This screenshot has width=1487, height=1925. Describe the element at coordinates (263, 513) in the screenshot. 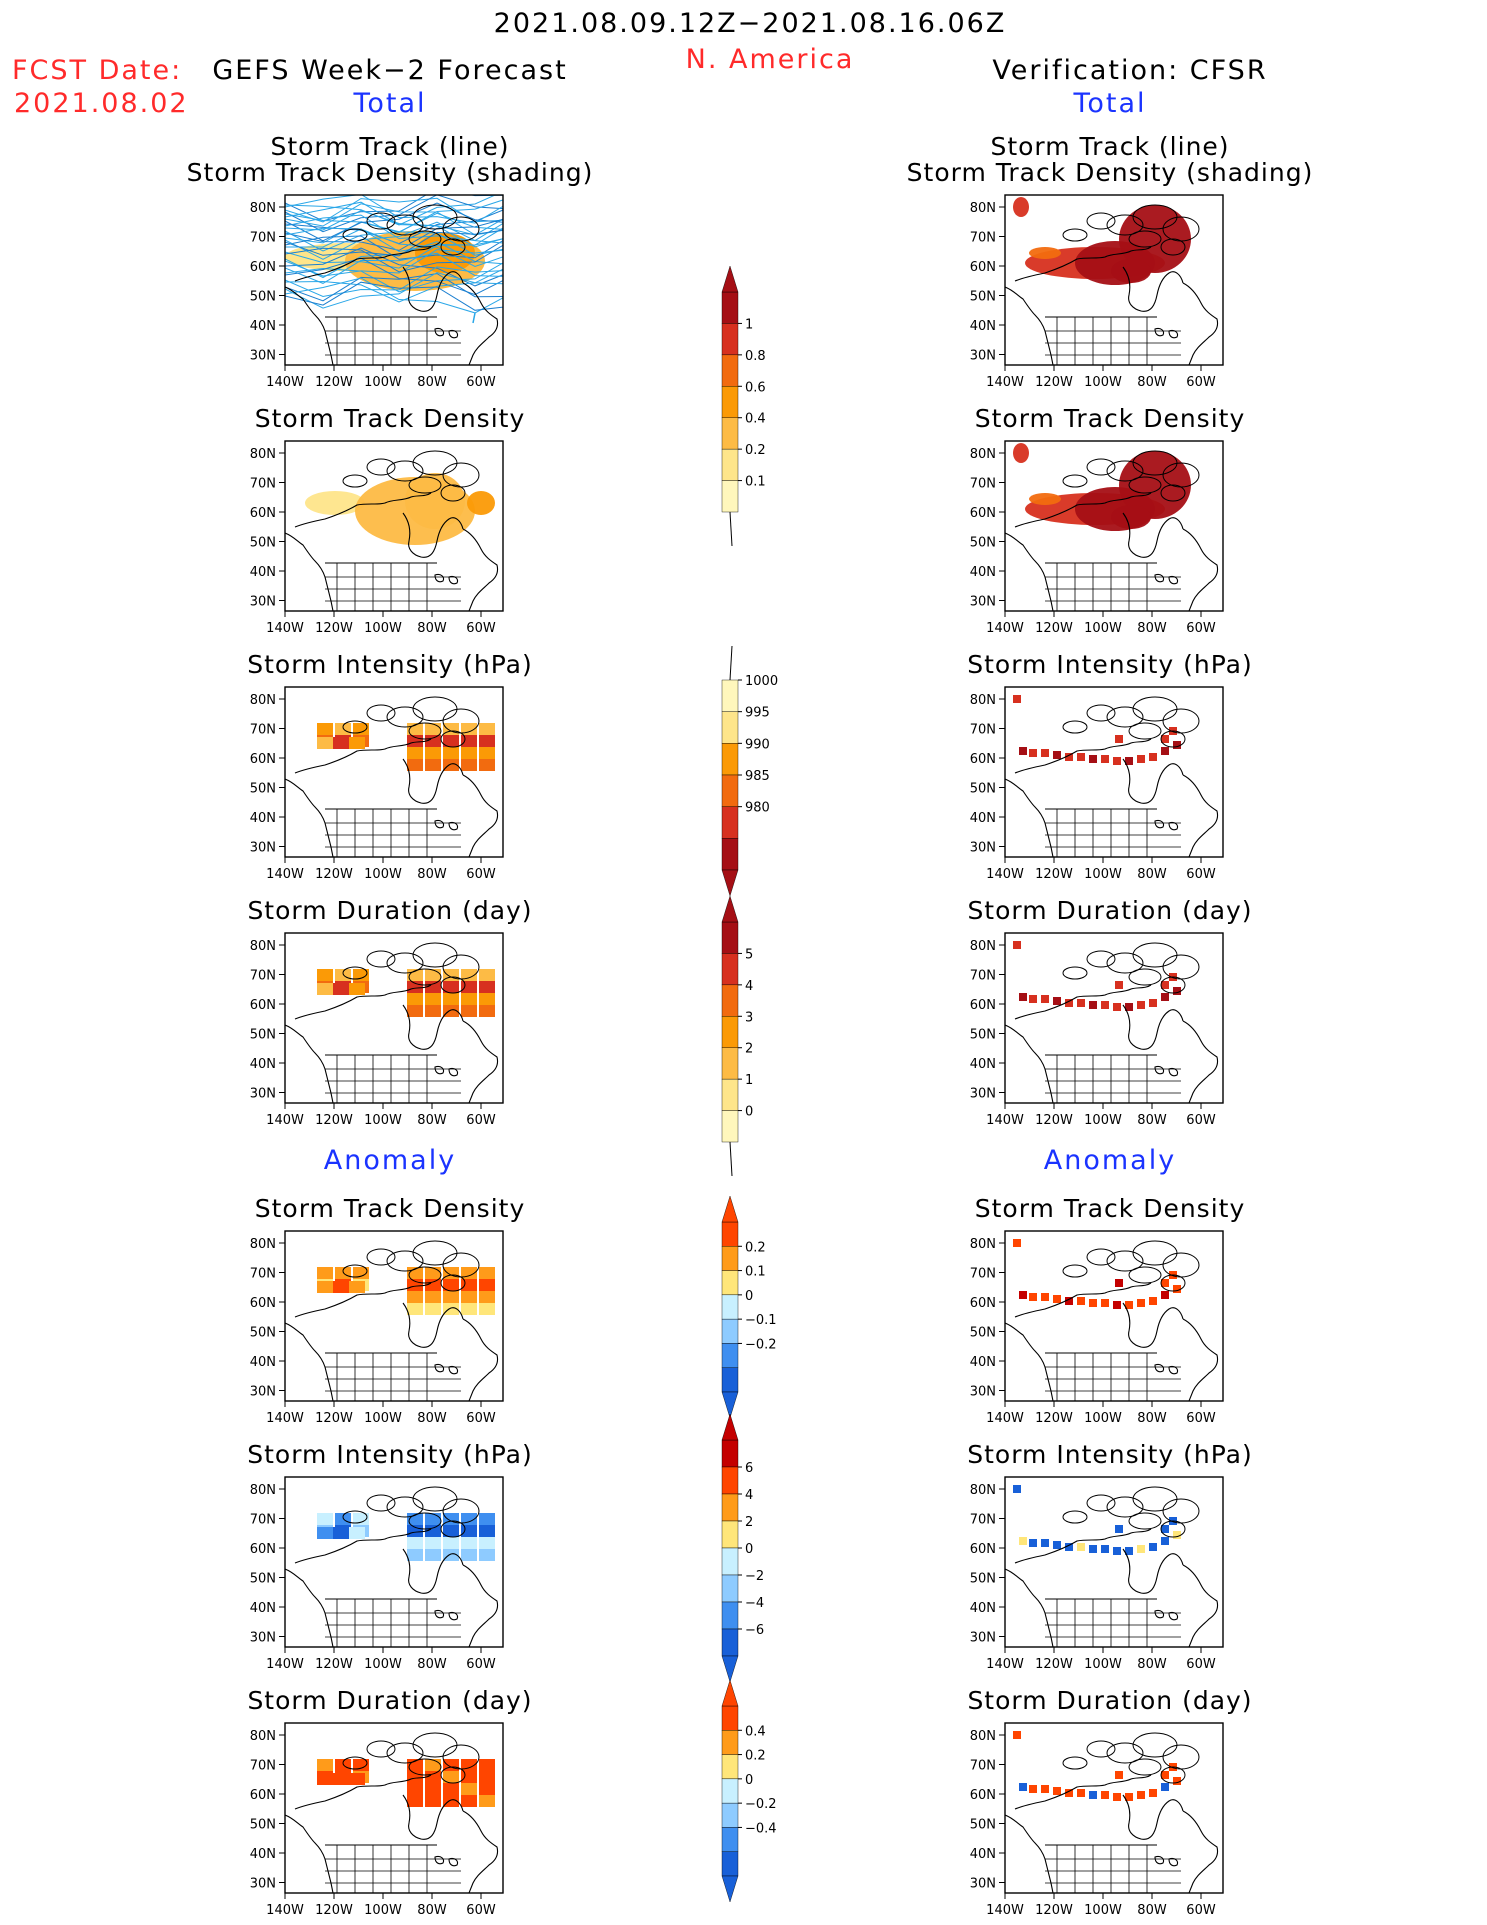

I see `lat-tick-label: 60N` at that location.